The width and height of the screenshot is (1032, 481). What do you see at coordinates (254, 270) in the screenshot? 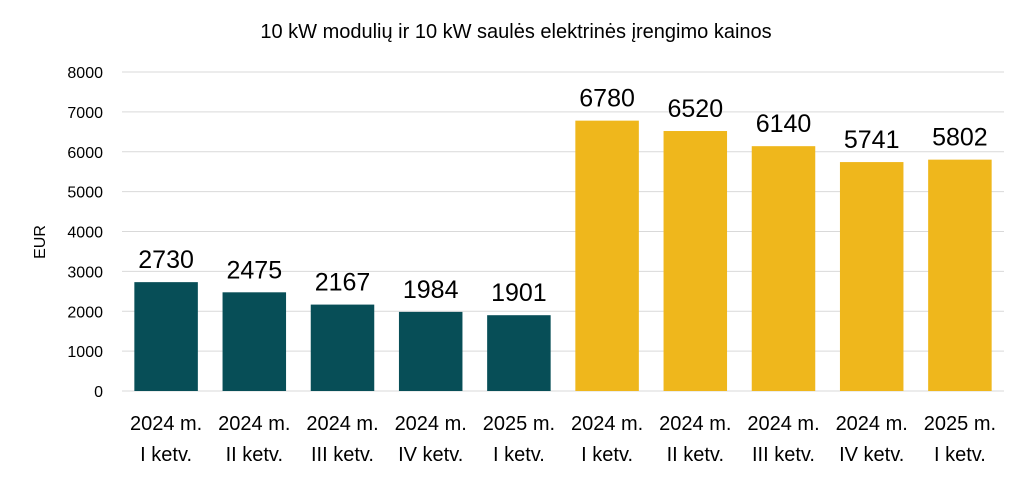
I see `data-label: 2475` at bounding box center [254, 270].